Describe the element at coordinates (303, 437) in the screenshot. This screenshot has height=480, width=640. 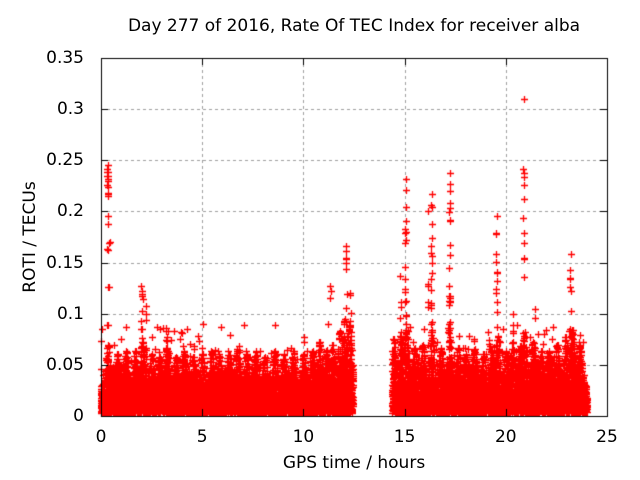
I see `x-tick-label: 10` at that location.